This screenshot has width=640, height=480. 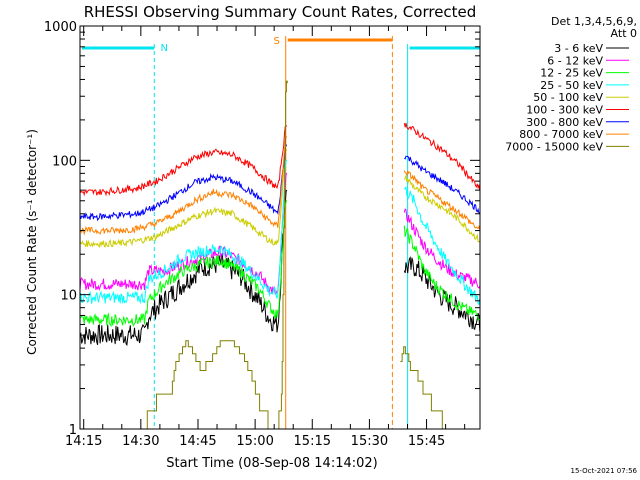 What do you see at coordinates (60, 27) in the screenshot?
I see `y-tick-label: 1000` at bounding box center [60, 27].